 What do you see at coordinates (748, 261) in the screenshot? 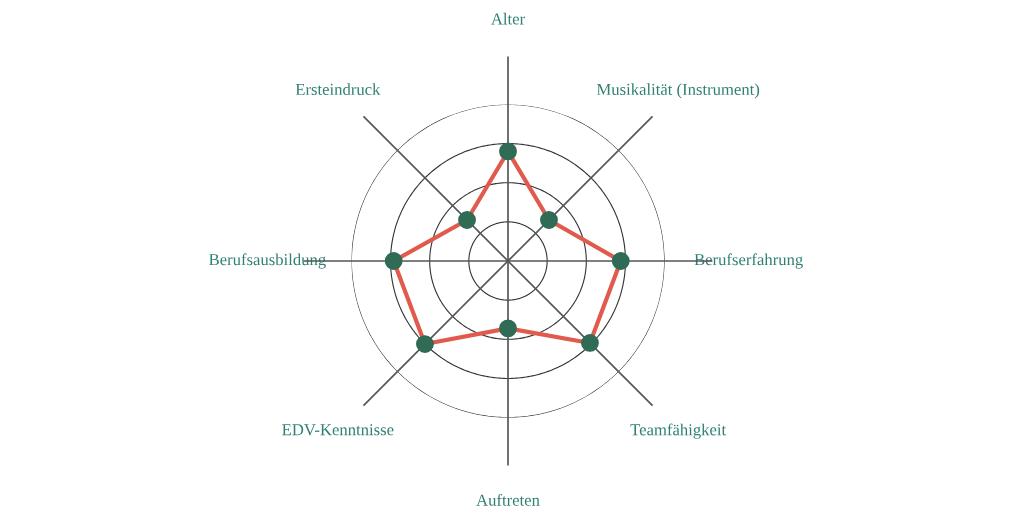
I see `spoke-label: Berufserfahrung` at bounding box center [748, 261].